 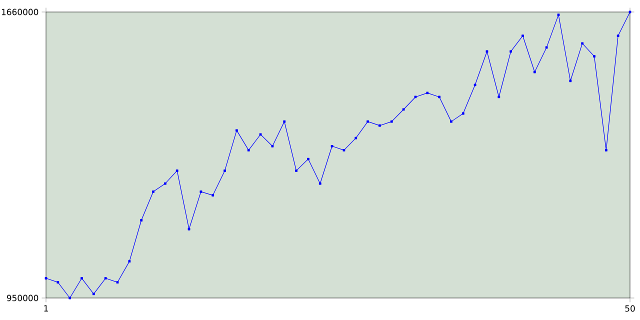 I want to click on y-tick-label: 1660000, so click(x=20, y=12).